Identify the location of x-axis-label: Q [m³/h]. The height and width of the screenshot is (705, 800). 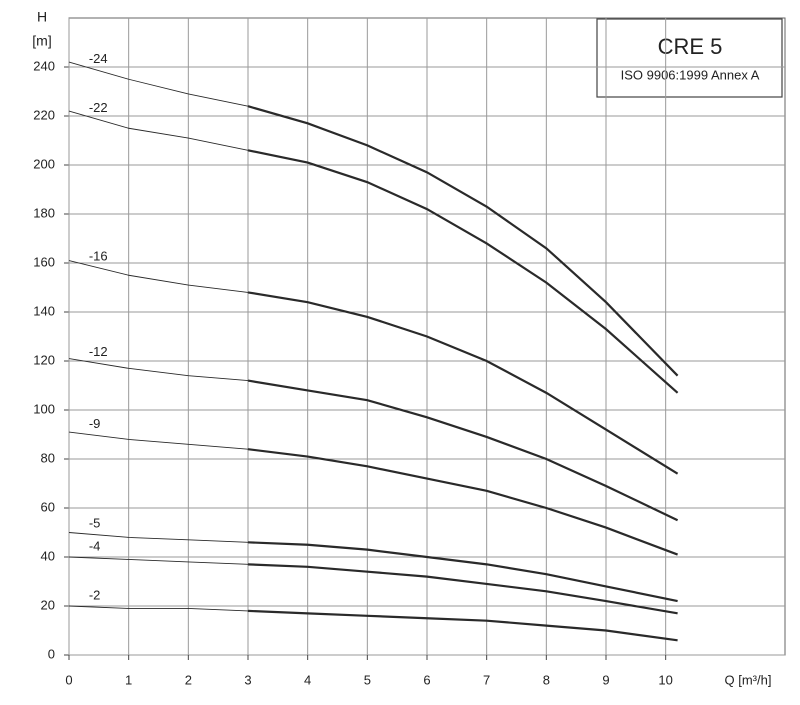
(748, 679).